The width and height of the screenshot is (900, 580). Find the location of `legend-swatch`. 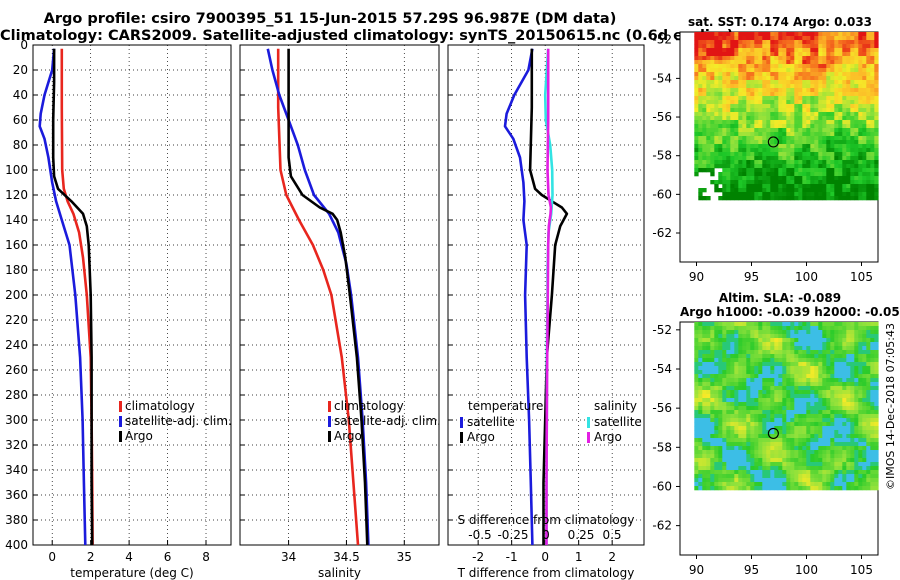

legend-swatch is located at coordinates (120, 436).